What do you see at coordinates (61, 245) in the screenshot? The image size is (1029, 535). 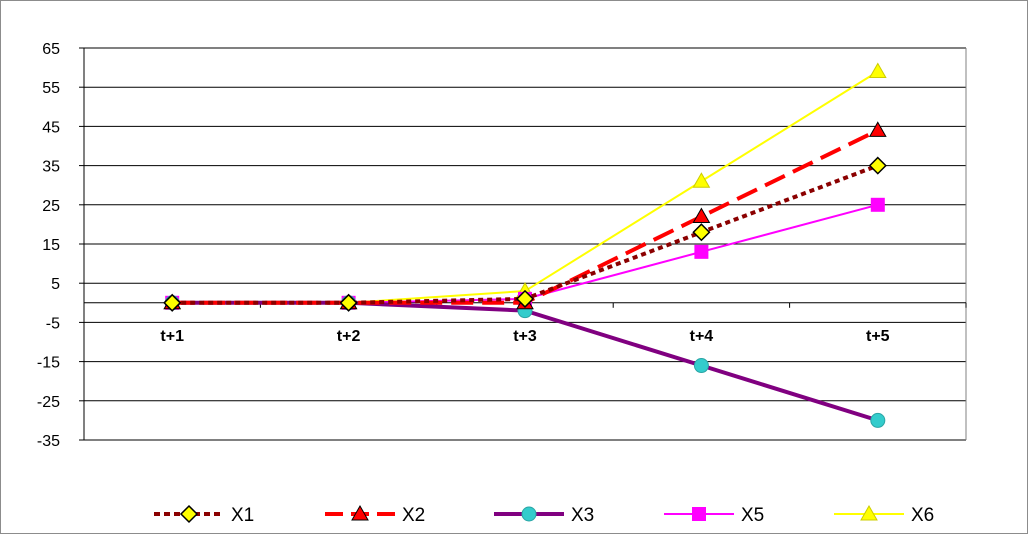 I see `y-axis: 65 55 45 35 25 15 5 -5 -15 -25 -35` at bounding box center [61, 245].